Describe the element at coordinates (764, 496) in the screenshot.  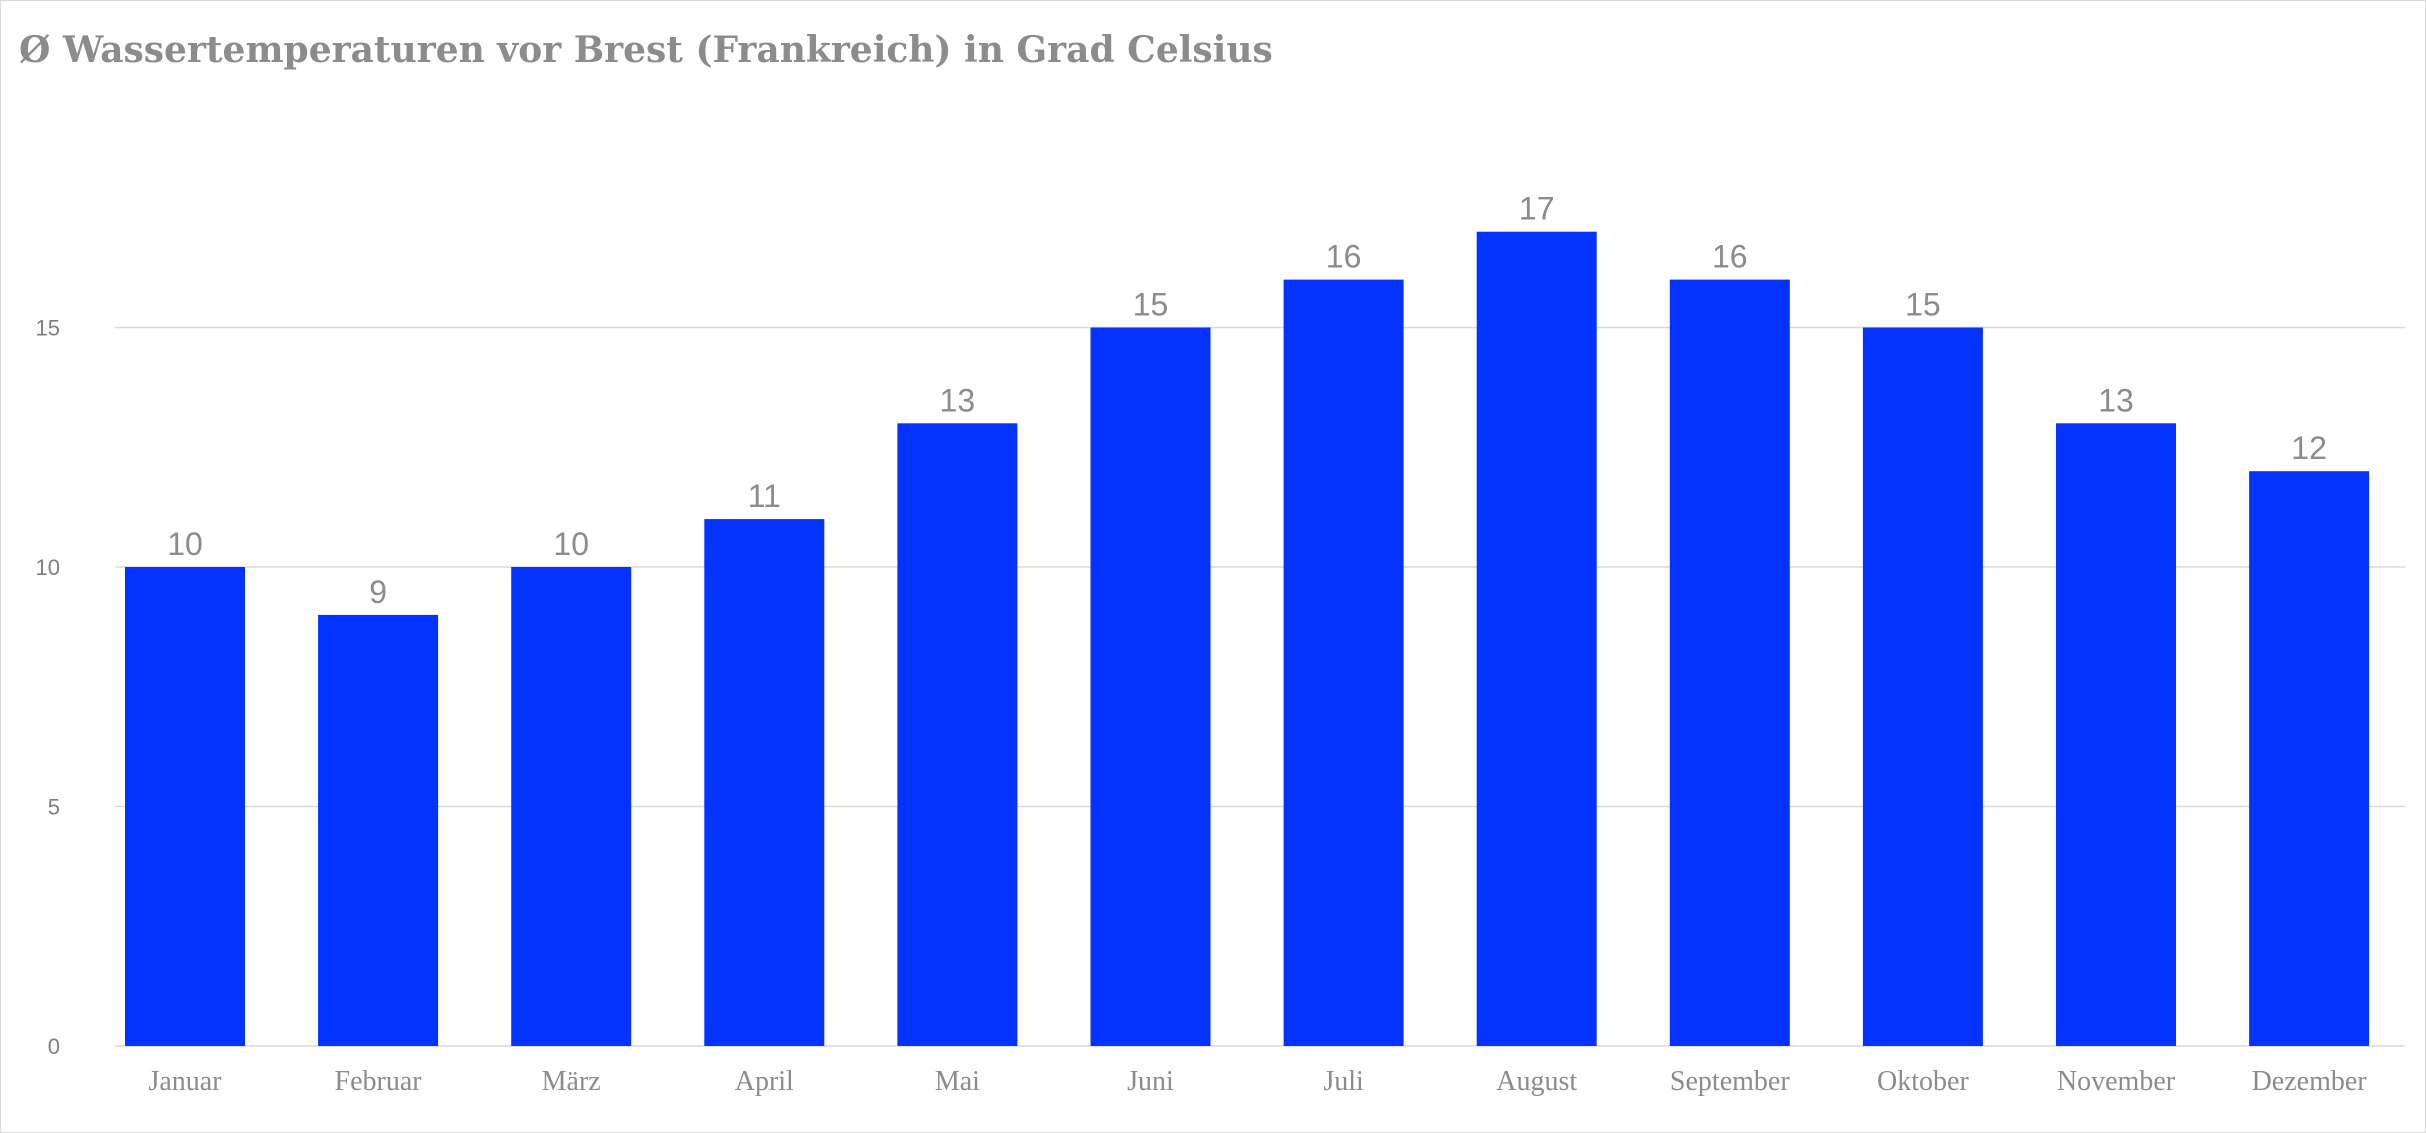
I see `data-label: 11` at that location.